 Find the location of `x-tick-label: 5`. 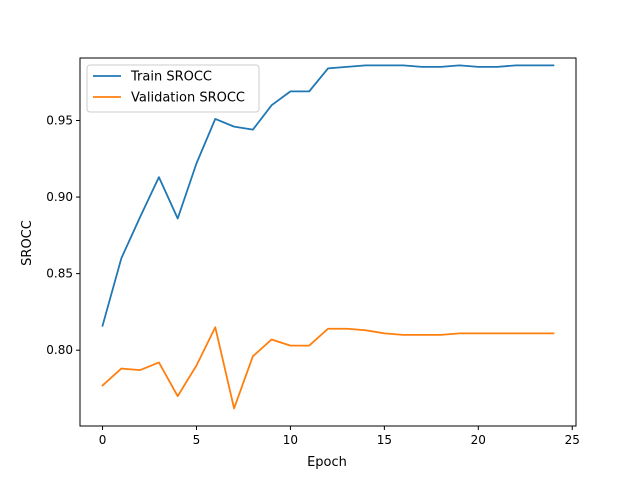

x-tick-label: 5 is located at coordinates (197, 440).